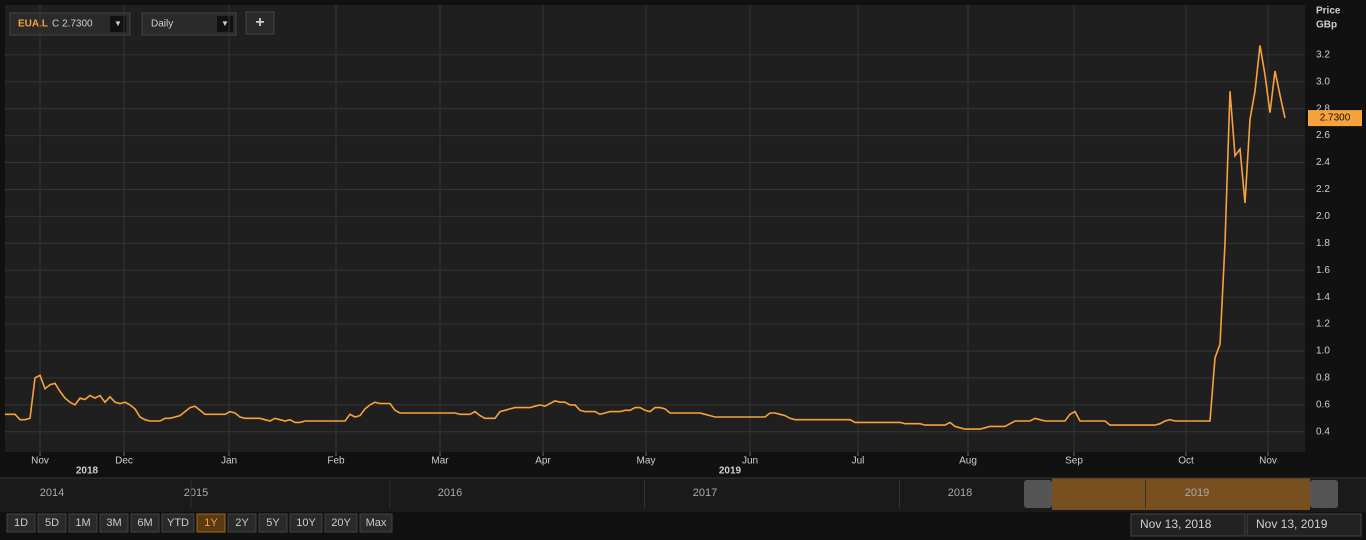 This screenshot has width=1366, height=540. I want to click on range-label: 1Y, so click(211, 523).